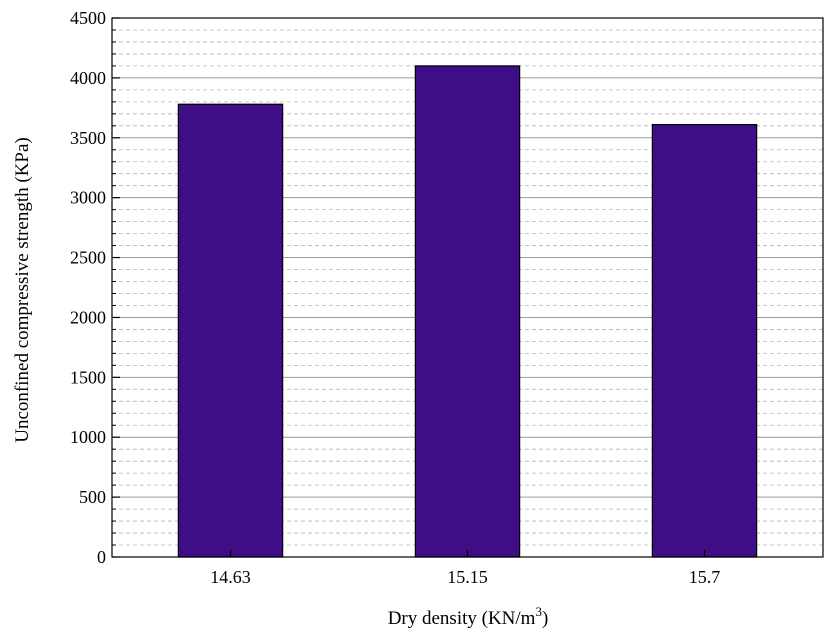 Image resolution: width=826 pixels, height=634 pixels. I want to click on x-axis-title: Dry density (KN/m3), so click(468, 616).